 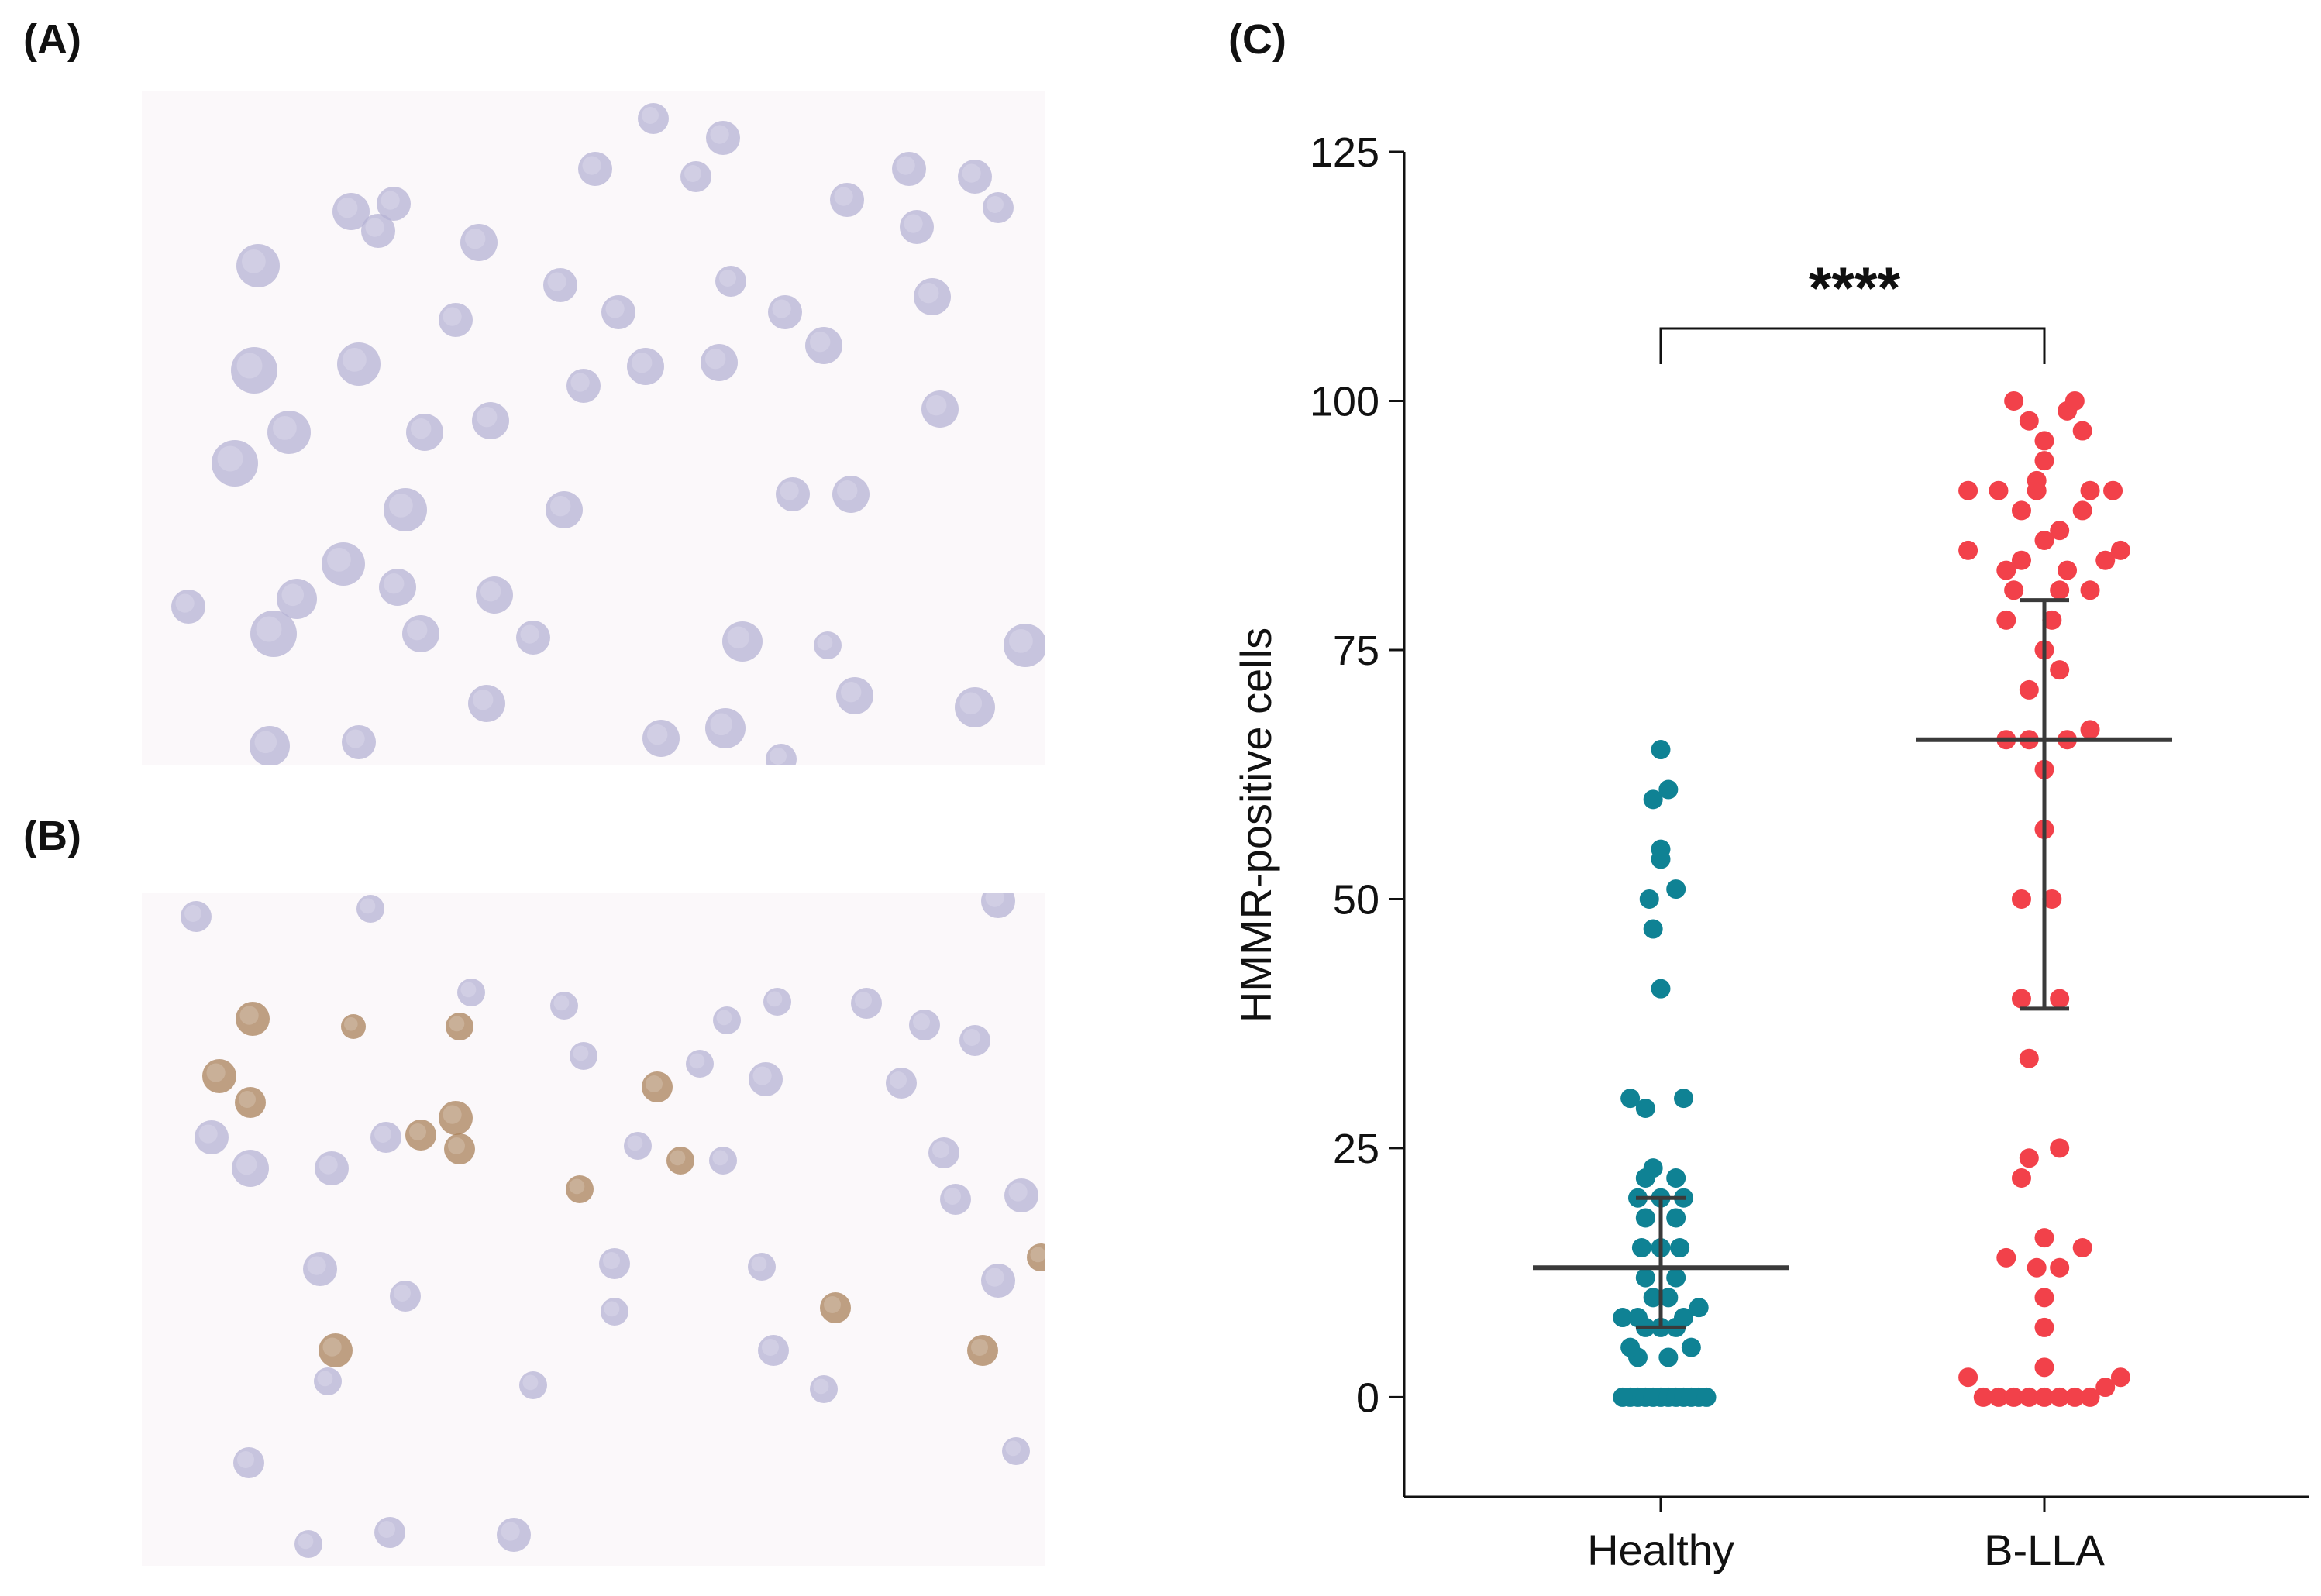 I want to click on y-tick-label: 75, so click(x=1356, y=651).